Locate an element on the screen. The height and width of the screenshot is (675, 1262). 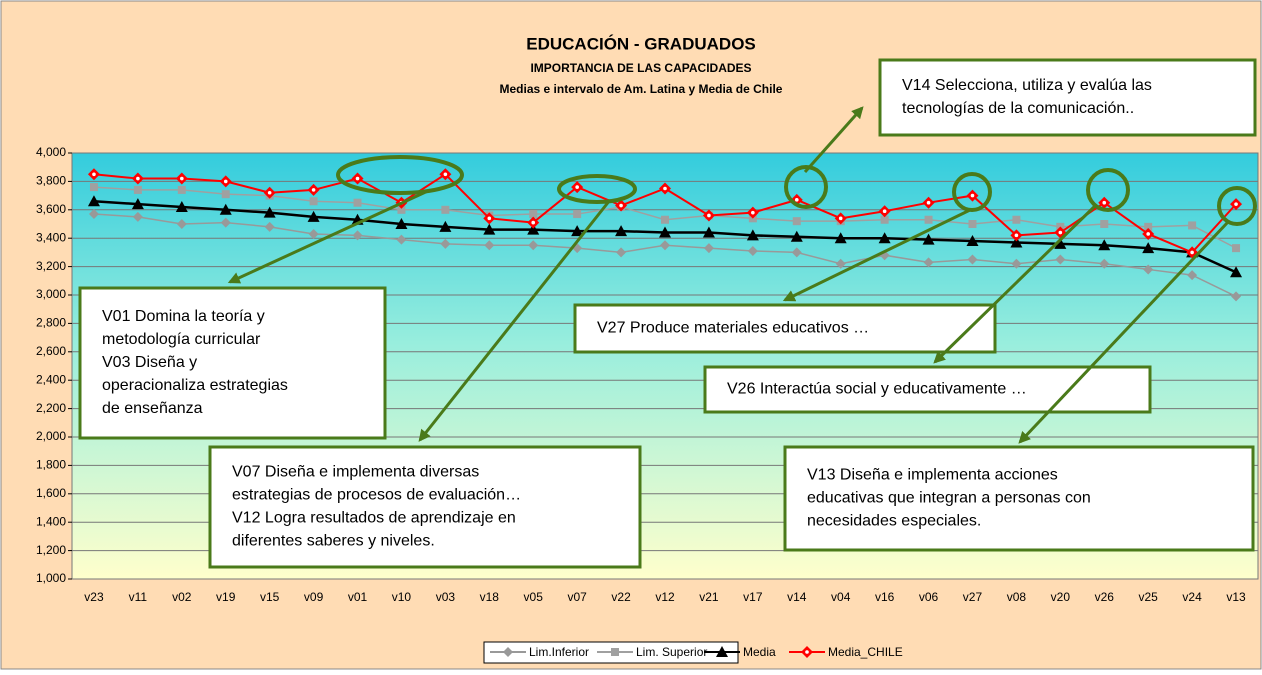
x-tick-label: v12 is located at coordinates (665, 597).